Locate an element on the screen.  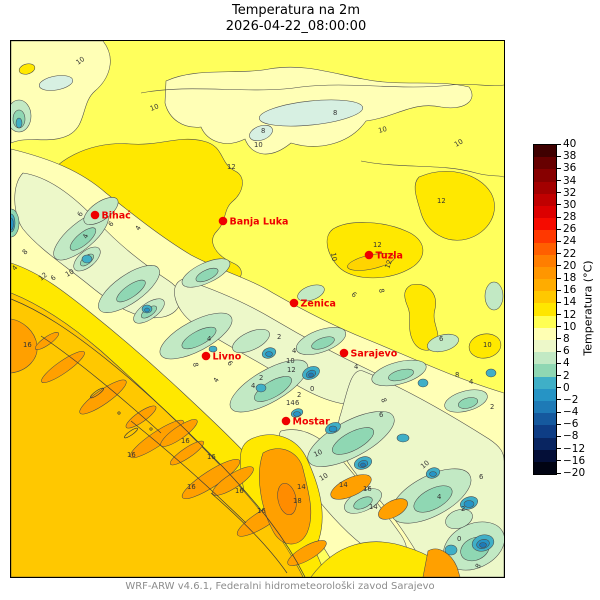
colorbar-tick: −6 is located at coordinates (567, 424).